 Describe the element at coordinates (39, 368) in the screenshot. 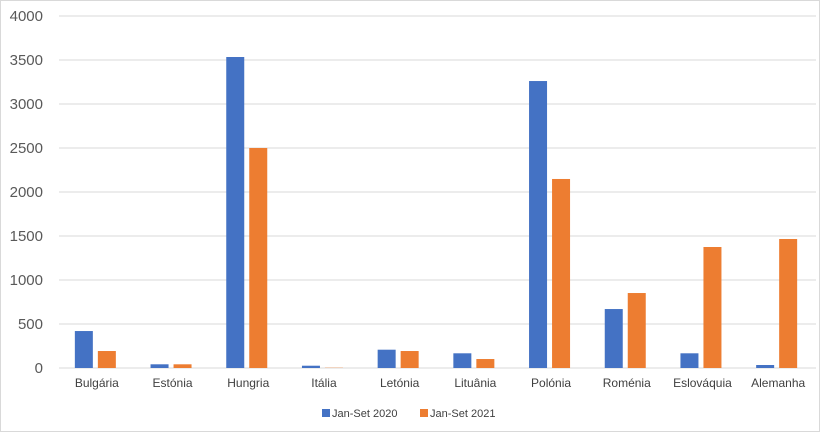

I see `y-tick-label: 0` at that location.